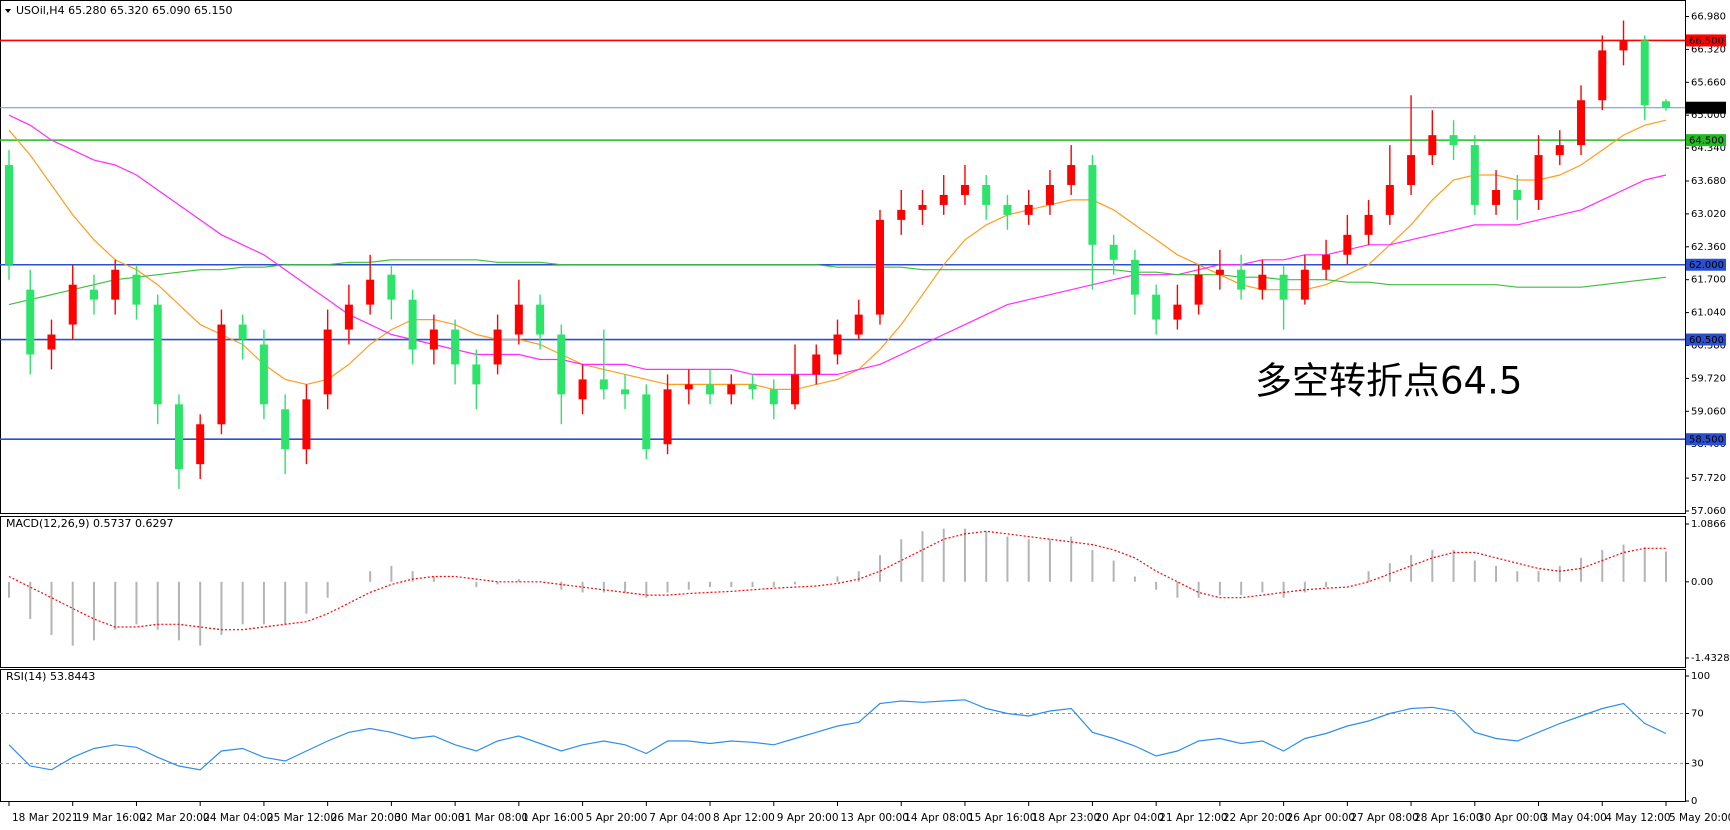 The image size is (1730, 830). Describe the element at coordinates (1448, 818) in the screenshot. I see `x-tick-label: 28 Apr 16:00` at that location.